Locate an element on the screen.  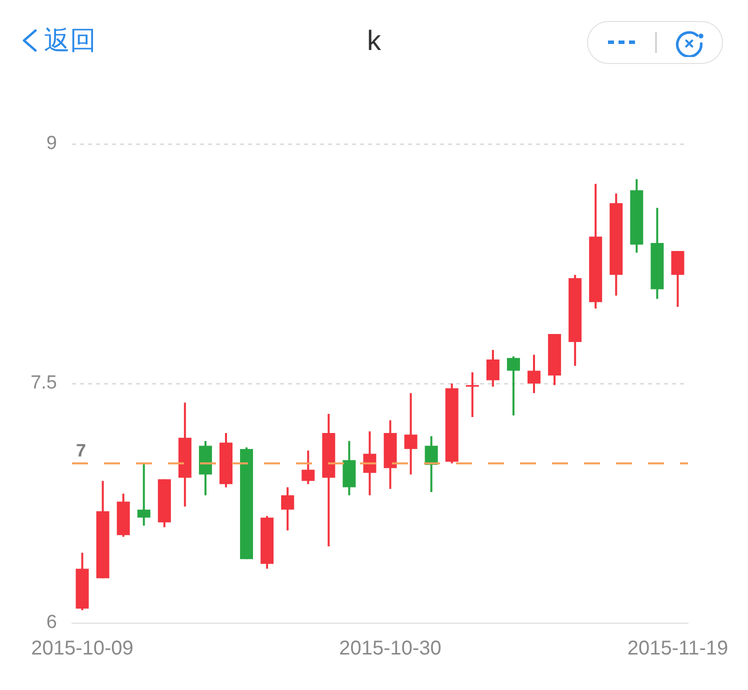
y-tick-label: 7.5 is located at coordinates (43, 383).